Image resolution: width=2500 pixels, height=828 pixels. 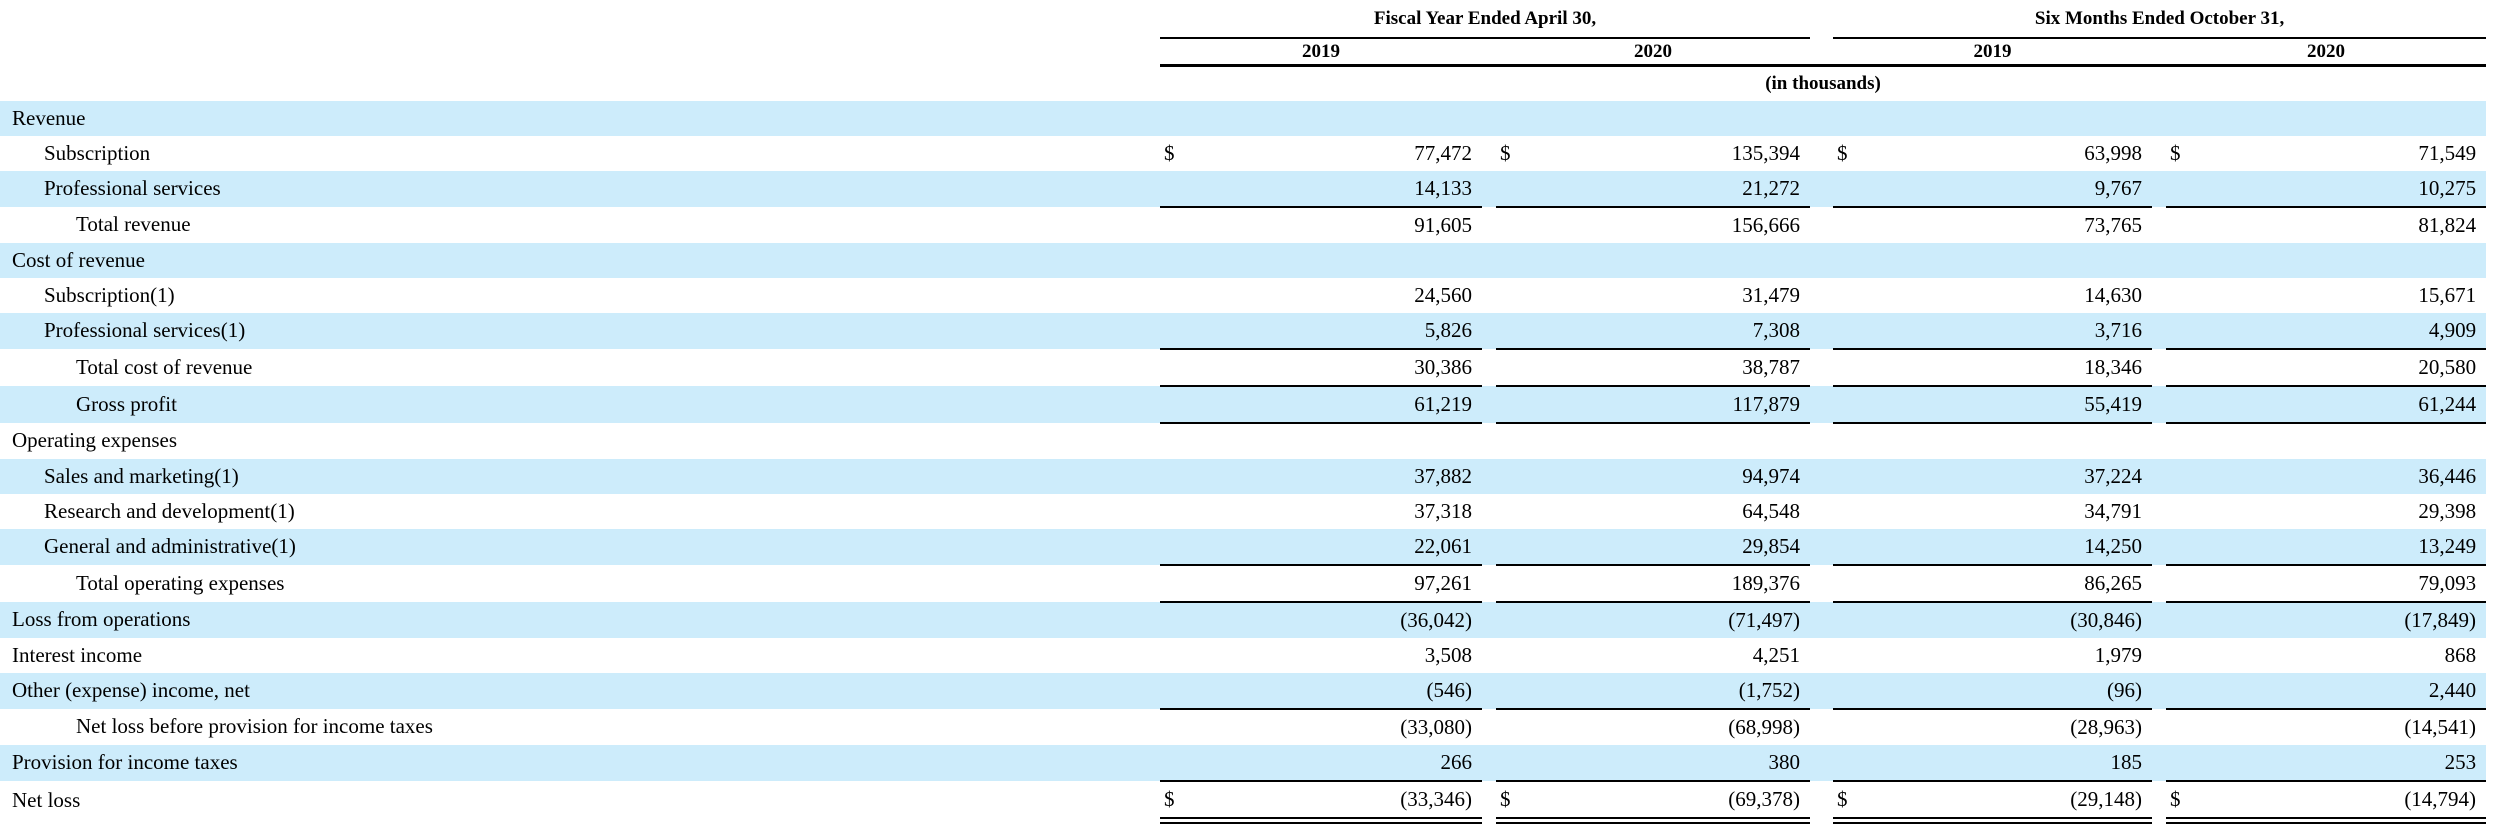 What do you see at coordinates (1343, 330) in the screenshot?
I see `value-cell: 5,826` at bounding box center [1343, 330].